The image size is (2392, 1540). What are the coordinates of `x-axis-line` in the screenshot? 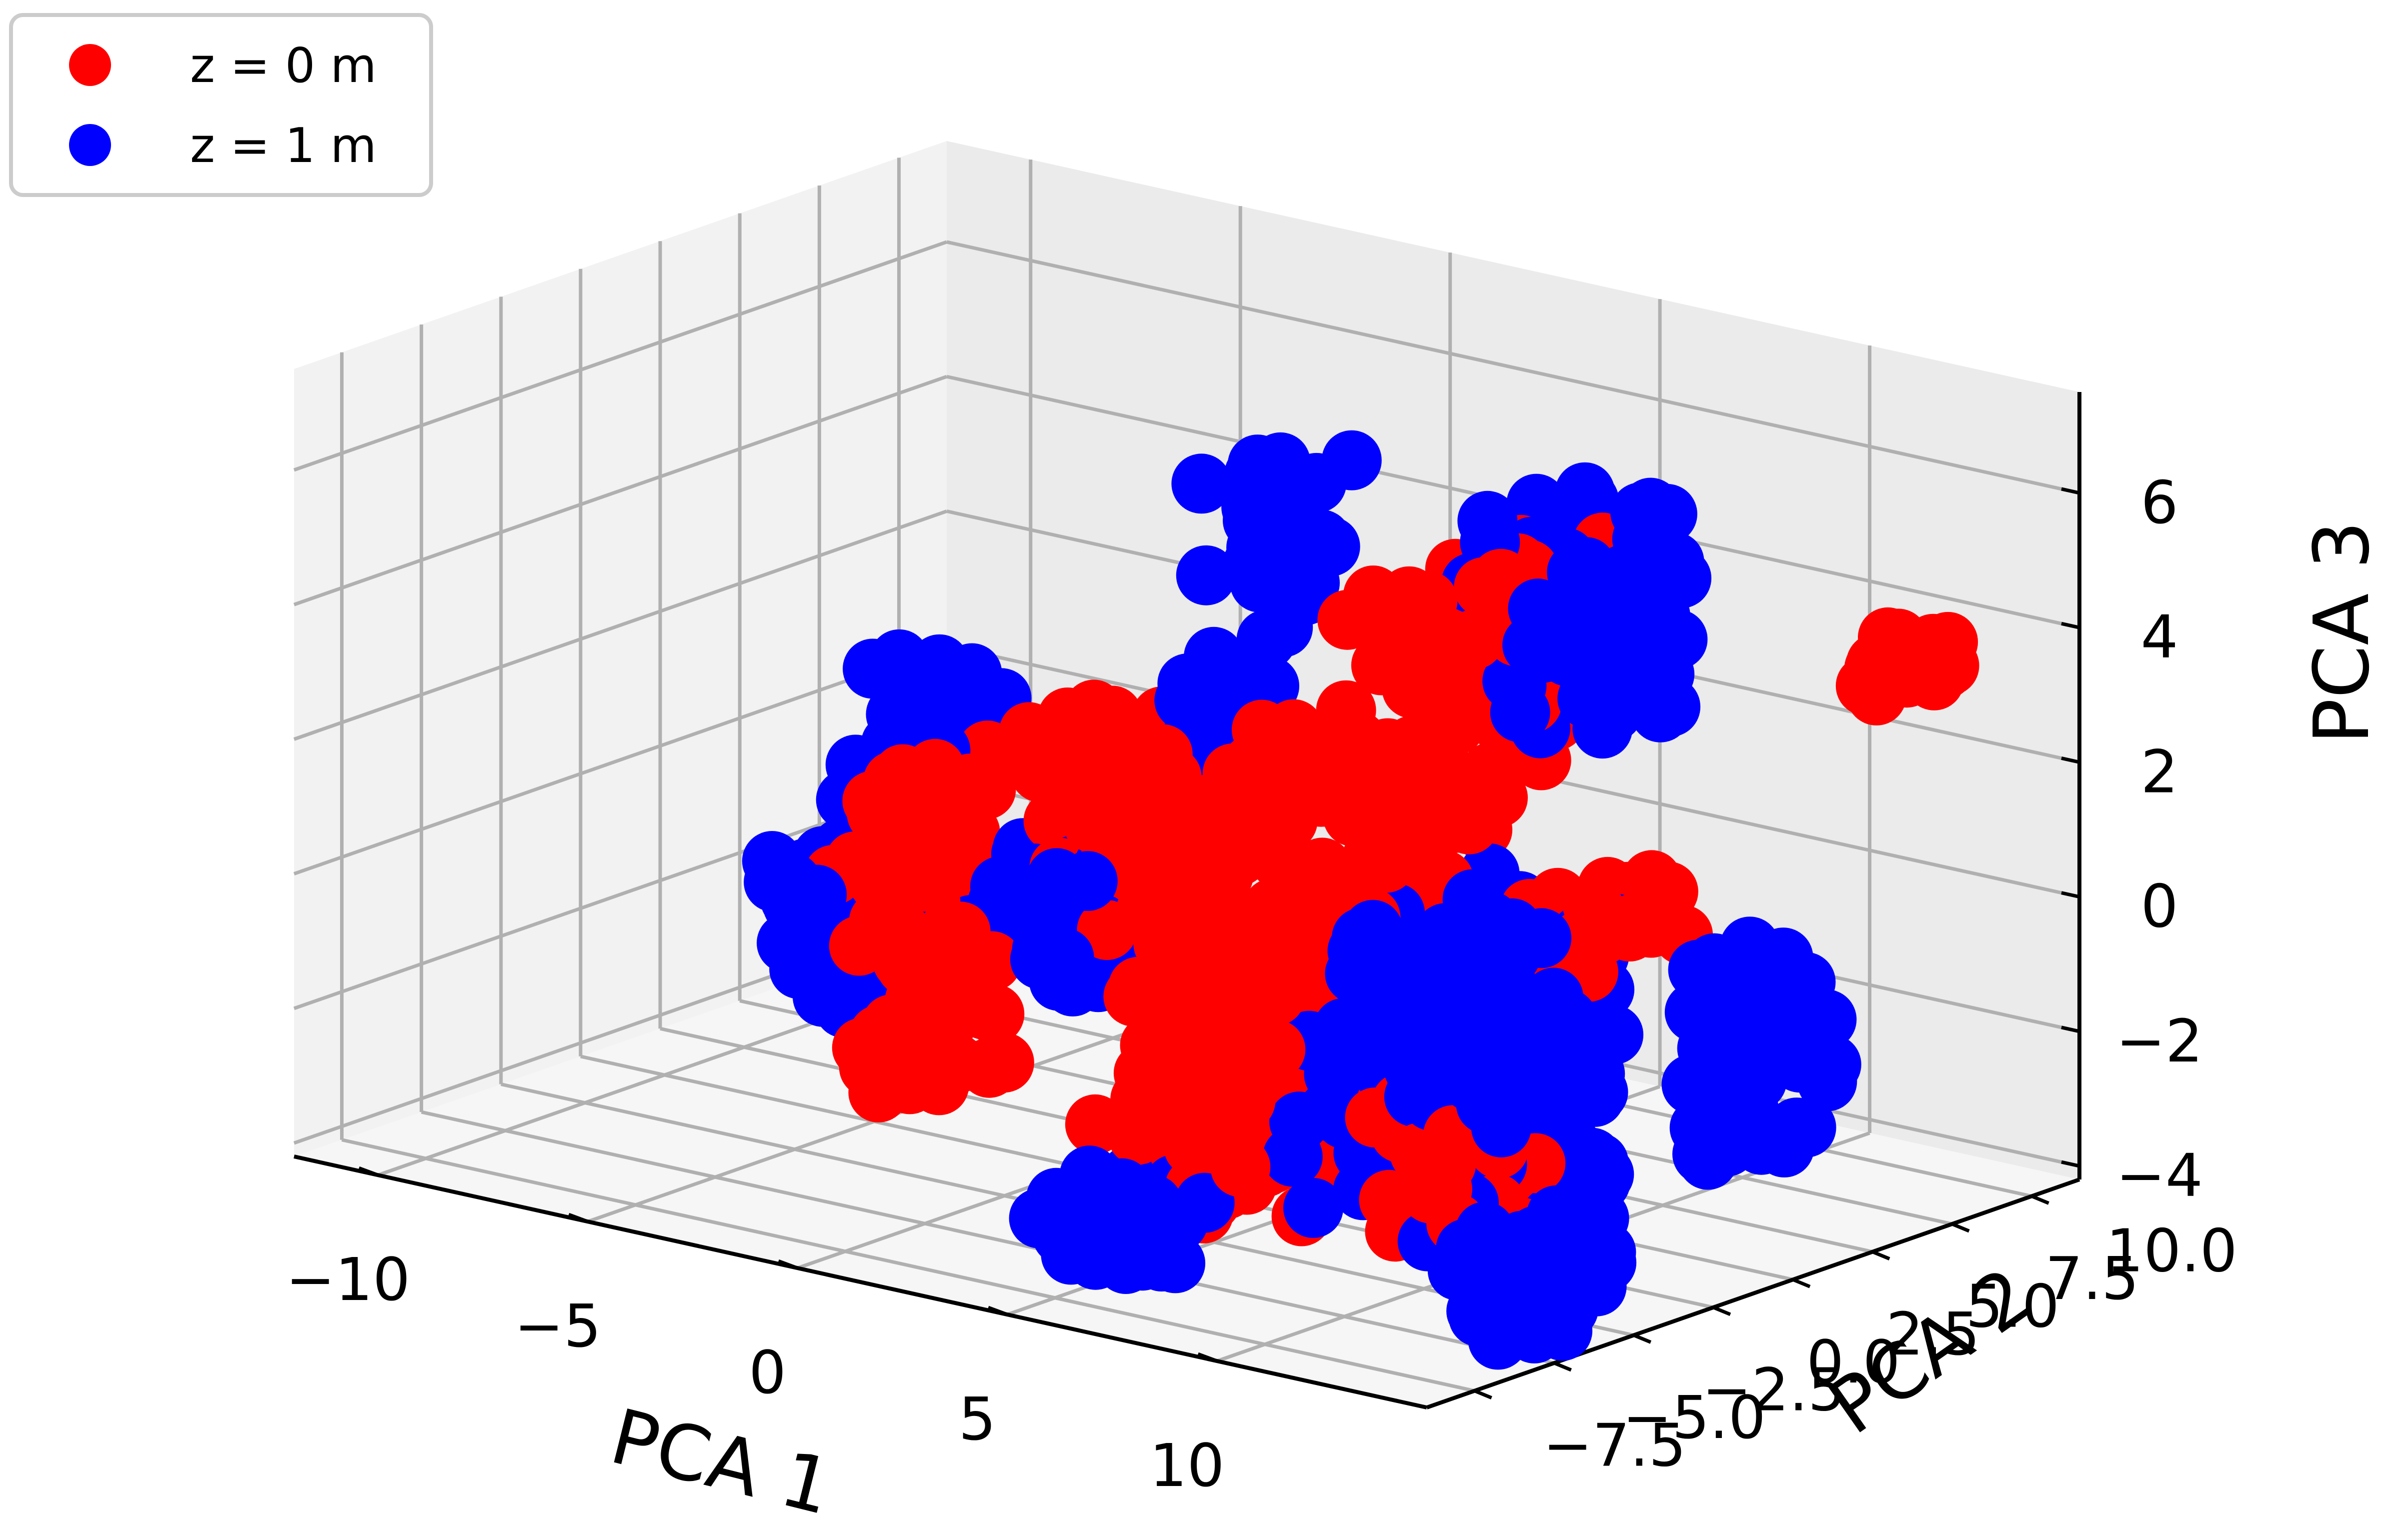 It's located at (860, 1282).